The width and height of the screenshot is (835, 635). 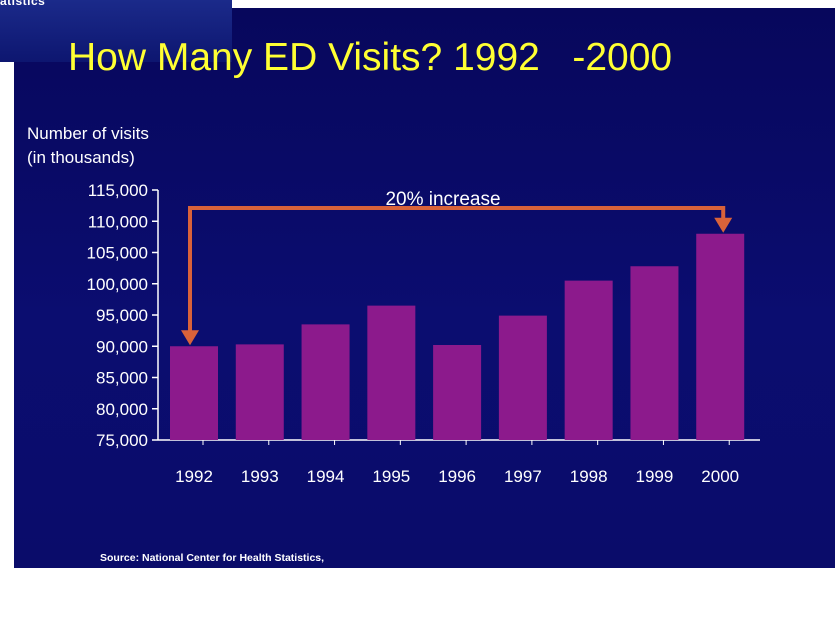 What do you see at coordinates (457, 269) in the screenshot?
I see `increase-arrow-line` at bounding box center [457, 269].